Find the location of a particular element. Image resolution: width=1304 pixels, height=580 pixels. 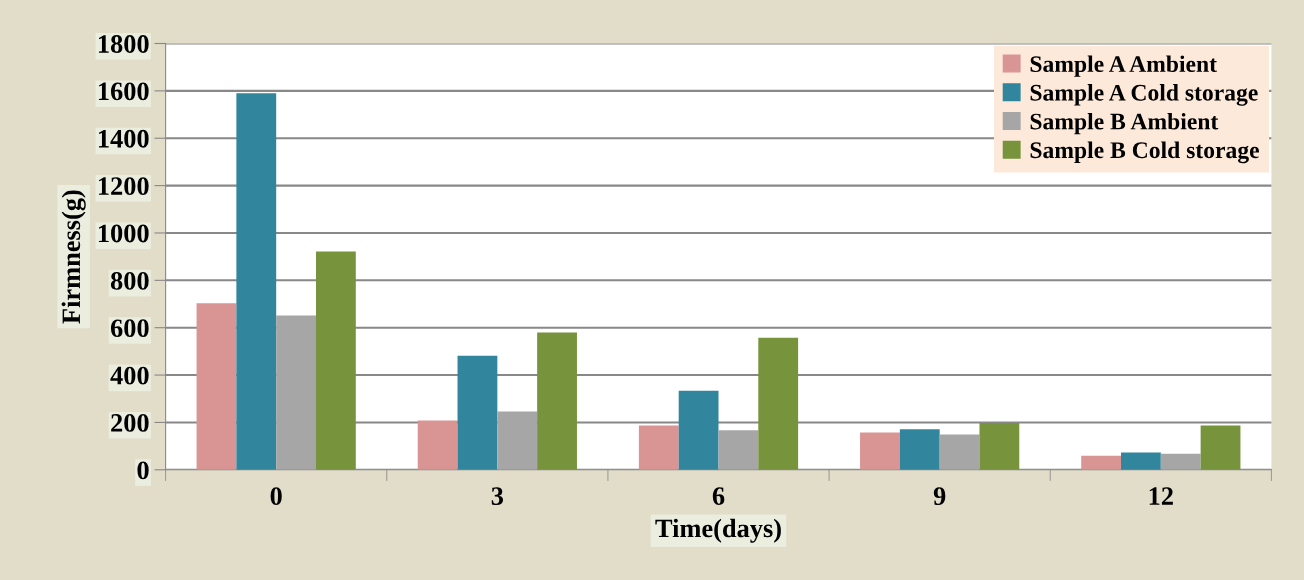

legend-label: Sample B Cold storage is located at coordinates (1144, 152).